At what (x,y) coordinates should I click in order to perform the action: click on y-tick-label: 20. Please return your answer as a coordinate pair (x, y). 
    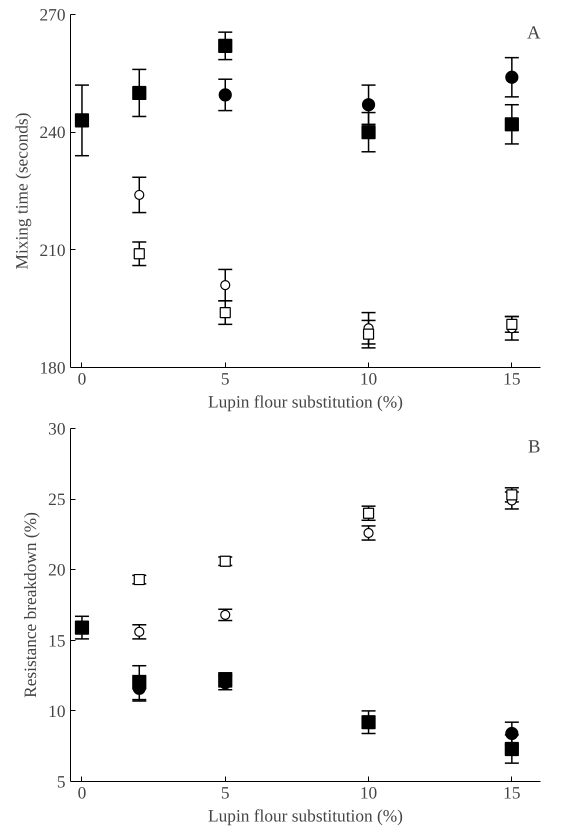
    Looking at the image, I should click on (57, 570).